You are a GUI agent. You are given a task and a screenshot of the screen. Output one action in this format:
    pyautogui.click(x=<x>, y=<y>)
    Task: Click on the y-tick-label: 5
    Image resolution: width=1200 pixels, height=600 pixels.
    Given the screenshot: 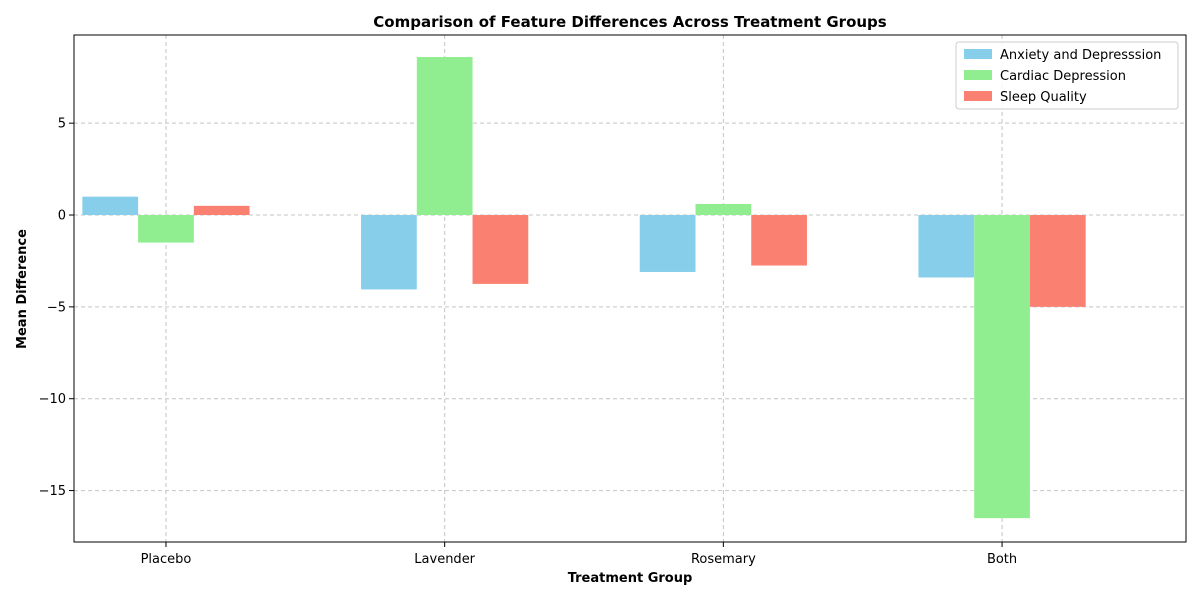 What is the action you would take?
    pyautogui.click(x=62, y=124)
    